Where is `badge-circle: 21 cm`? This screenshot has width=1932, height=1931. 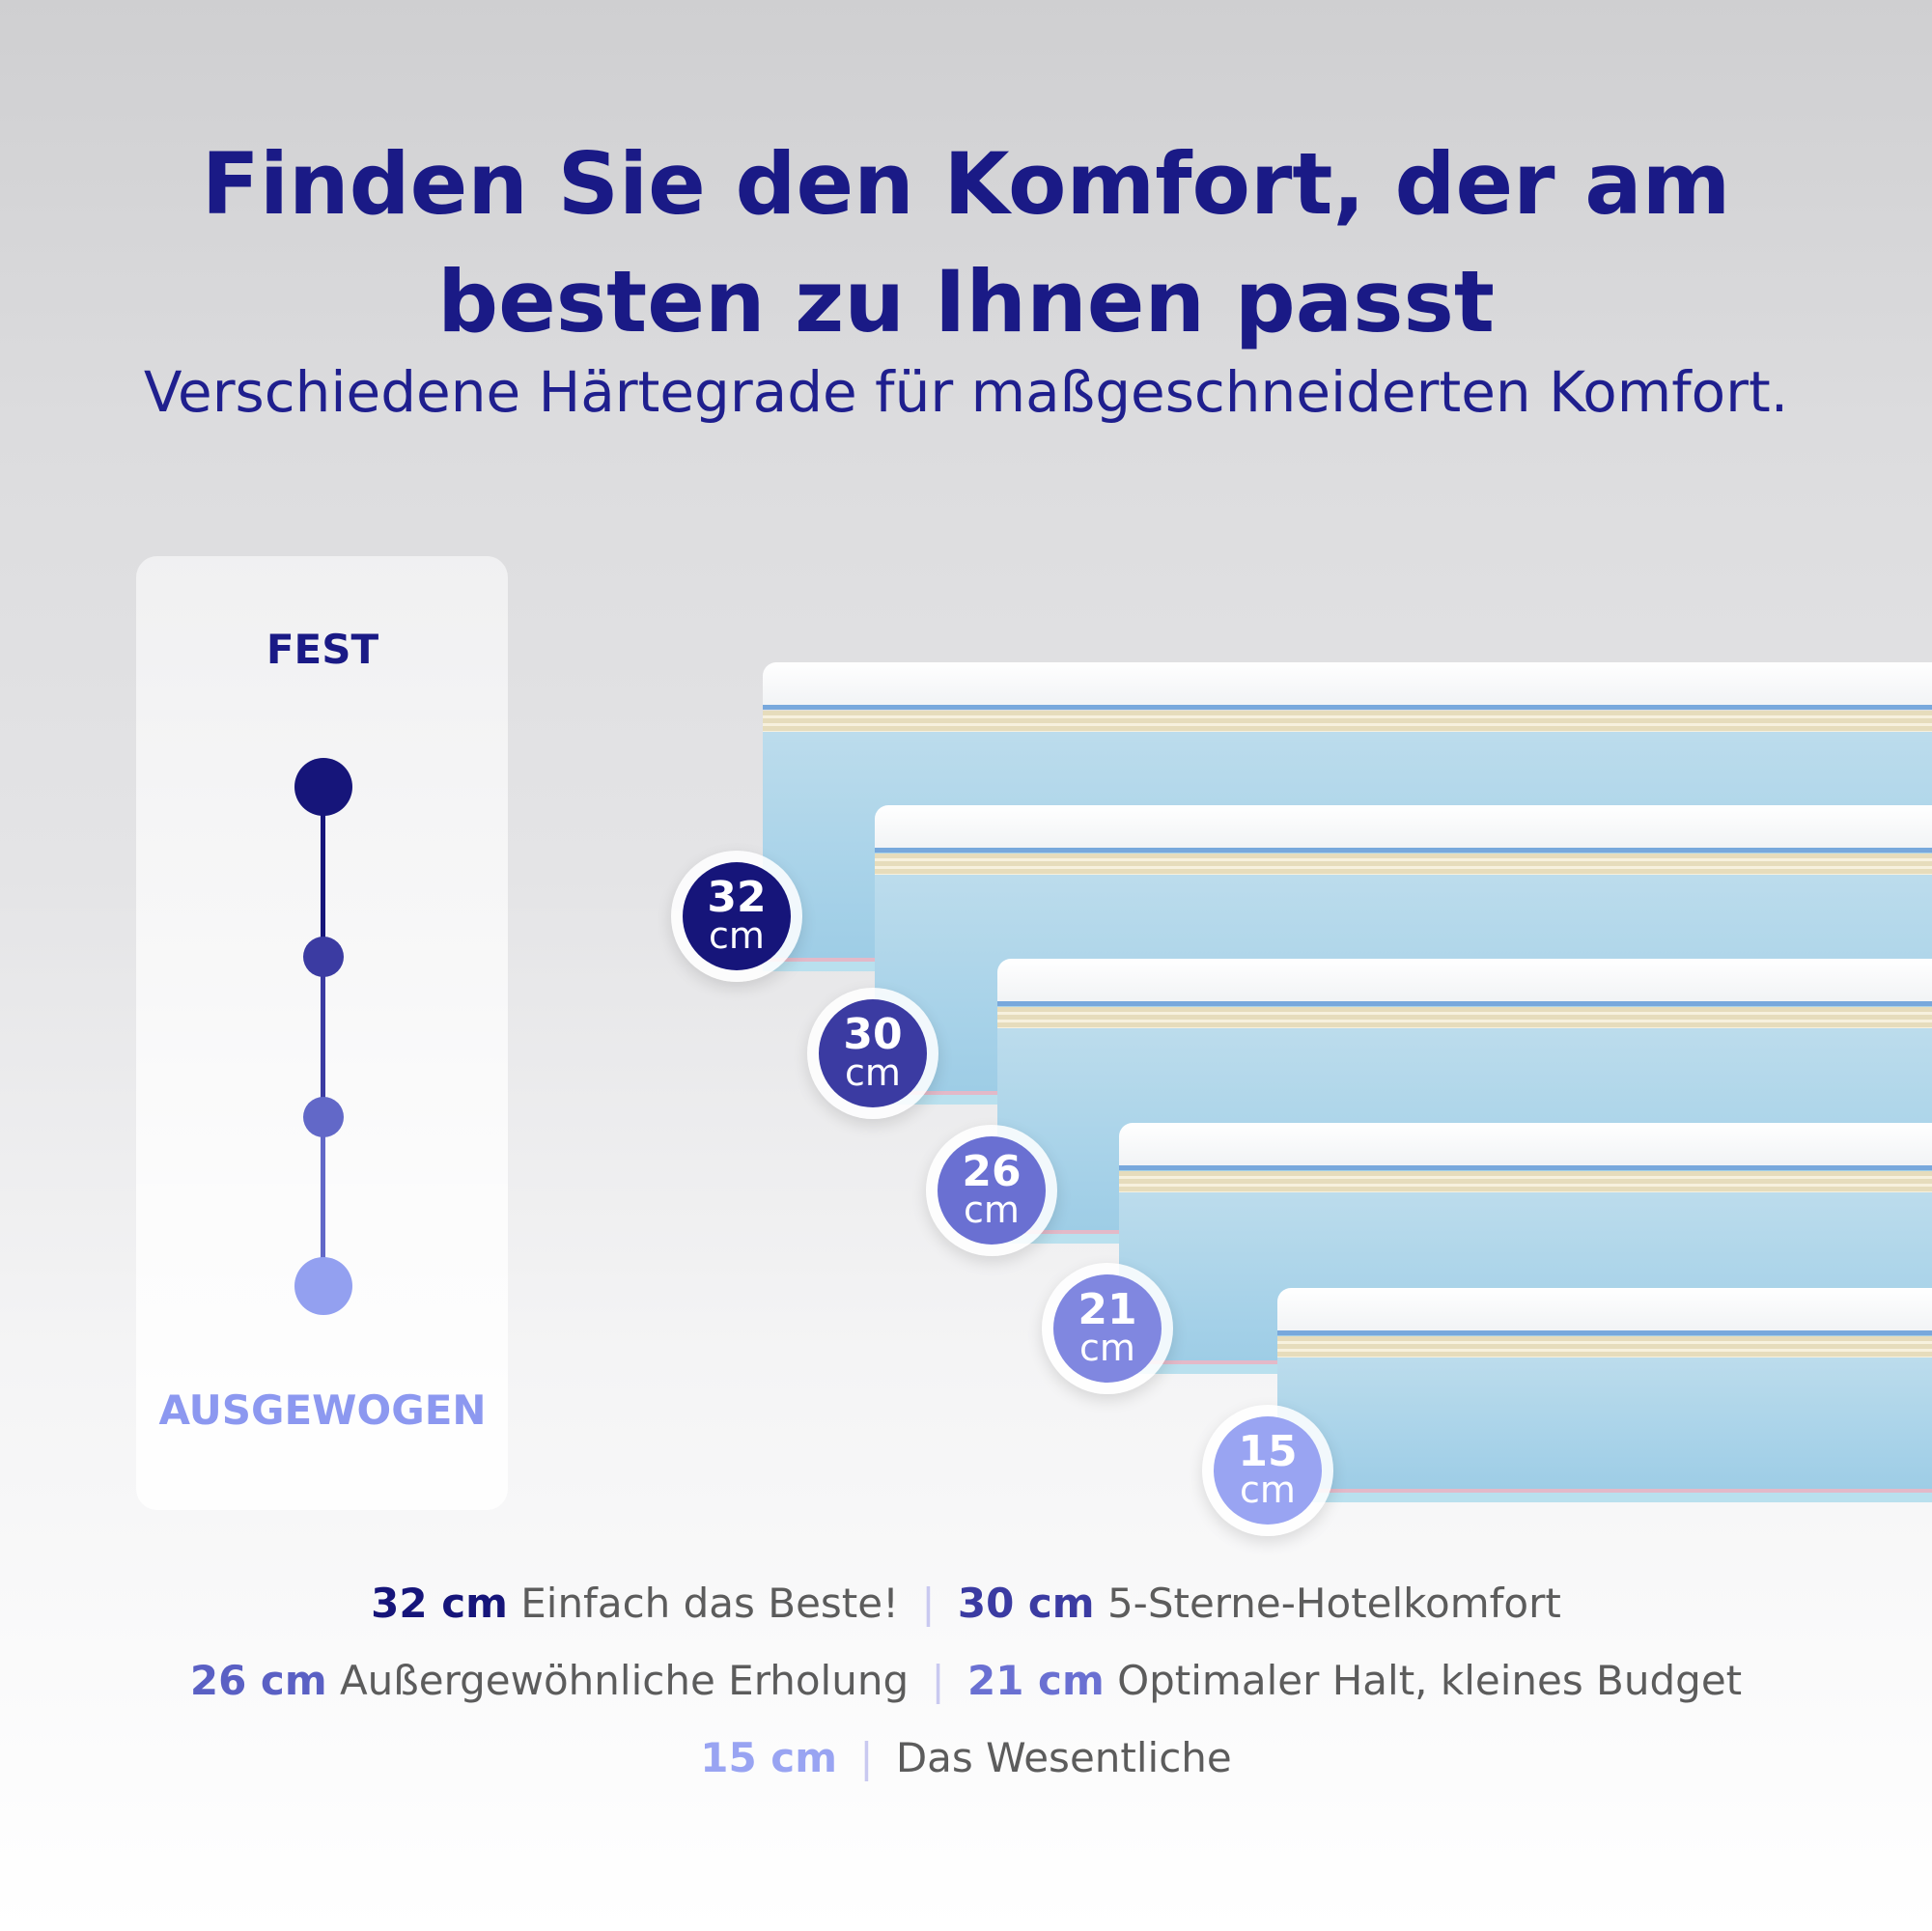
badge-circle: 21 cm is located at coordinates (1108, 1328).